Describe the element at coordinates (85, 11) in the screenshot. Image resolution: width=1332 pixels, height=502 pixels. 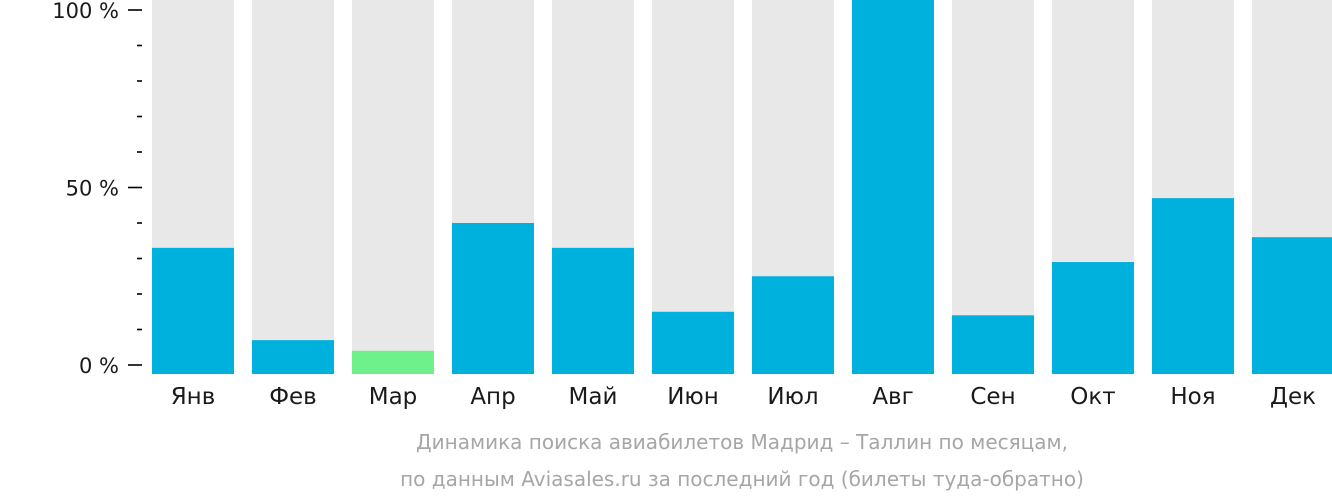
I see `y-tick-label: 100 %` at that location.